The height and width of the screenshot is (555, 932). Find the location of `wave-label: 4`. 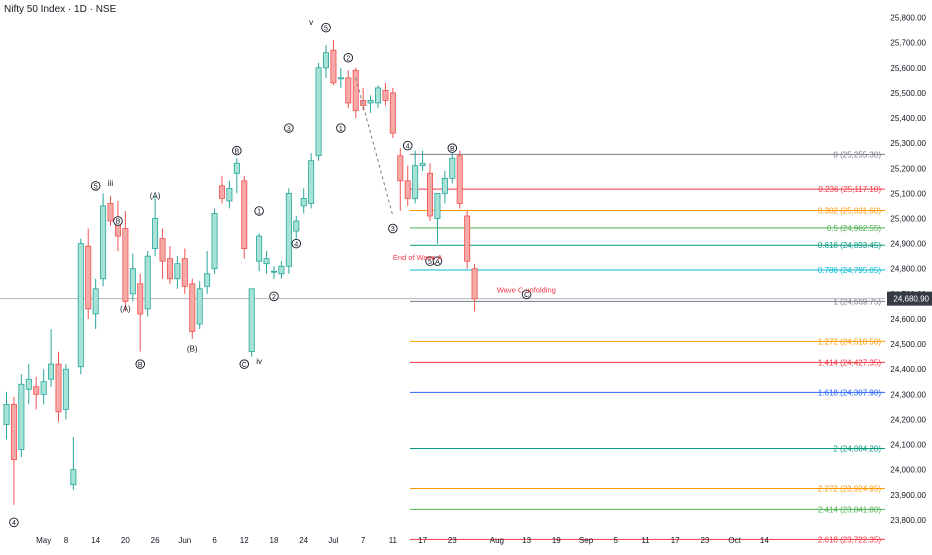

wave-label: 4 is located at coordinates (14, 522).